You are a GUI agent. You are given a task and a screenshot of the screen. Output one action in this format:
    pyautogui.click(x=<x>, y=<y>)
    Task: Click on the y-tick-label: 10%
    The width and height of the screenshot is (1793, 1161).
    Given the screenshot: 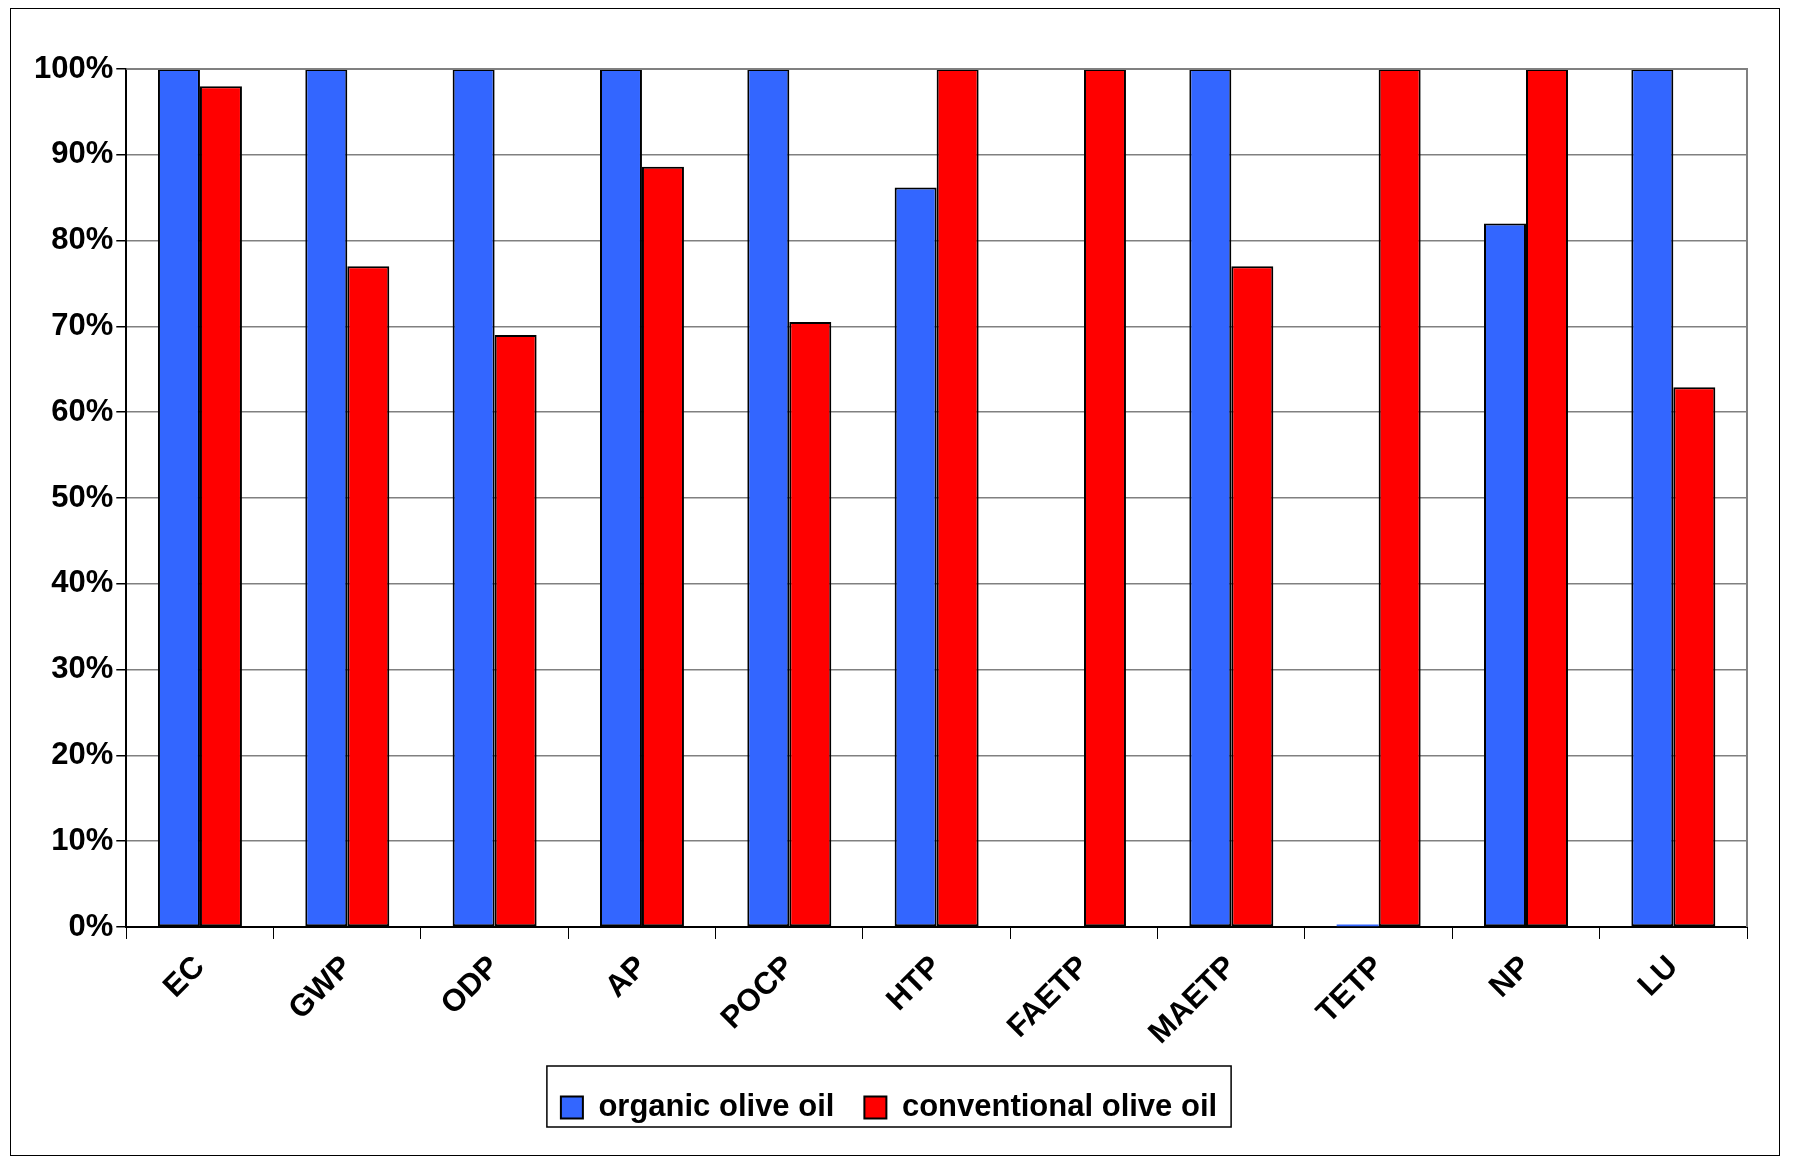 What is the action you would take?
    pyautogui.click(x=82, y=839)
    